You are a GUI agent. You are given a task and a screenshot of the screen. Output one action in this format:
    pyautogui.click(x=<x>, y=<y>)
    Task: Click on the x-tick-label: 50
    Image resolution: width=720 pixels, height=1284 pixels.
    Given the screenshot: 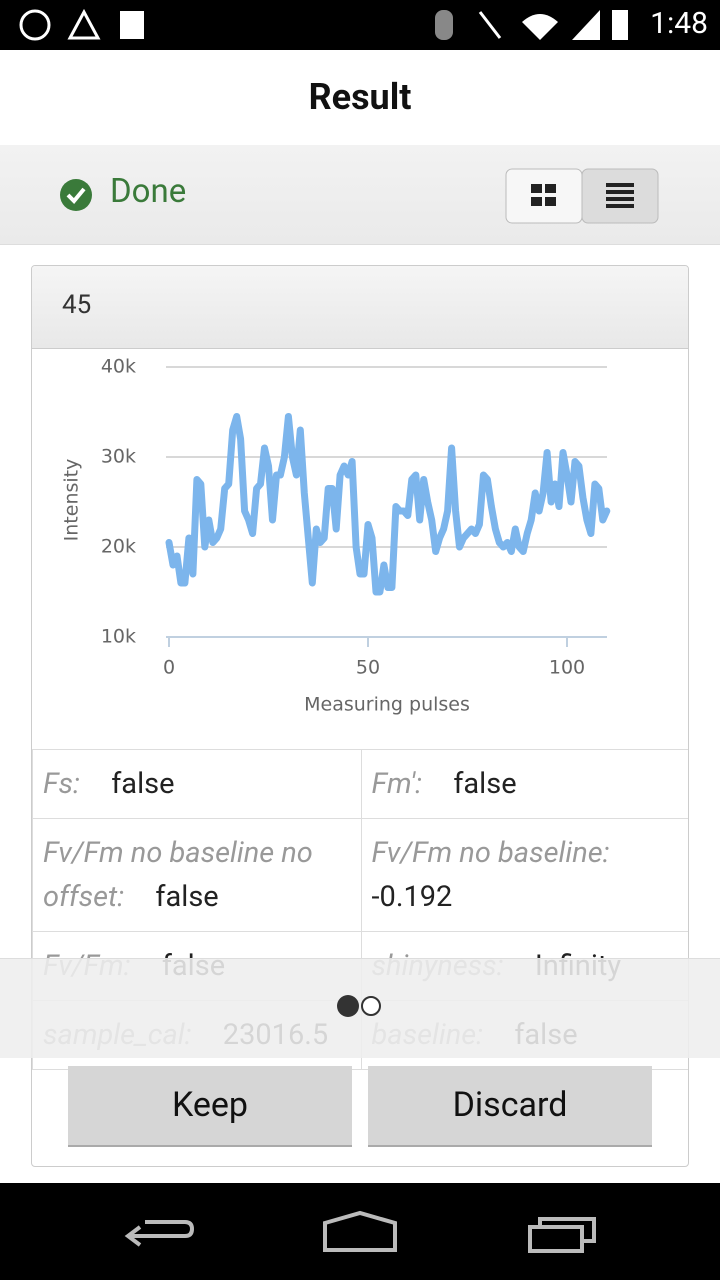 What is the action you would take?
    pyautogui.click(x=368, y=668)
    